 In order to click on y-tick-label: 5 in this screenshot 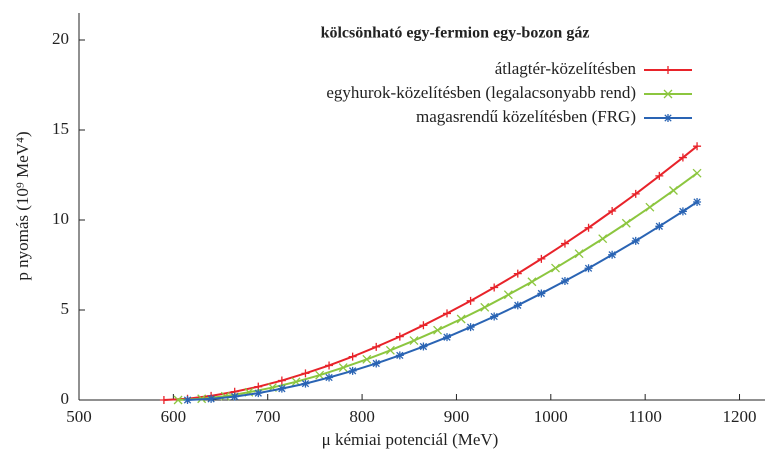, I will do `click(65, 308)`.